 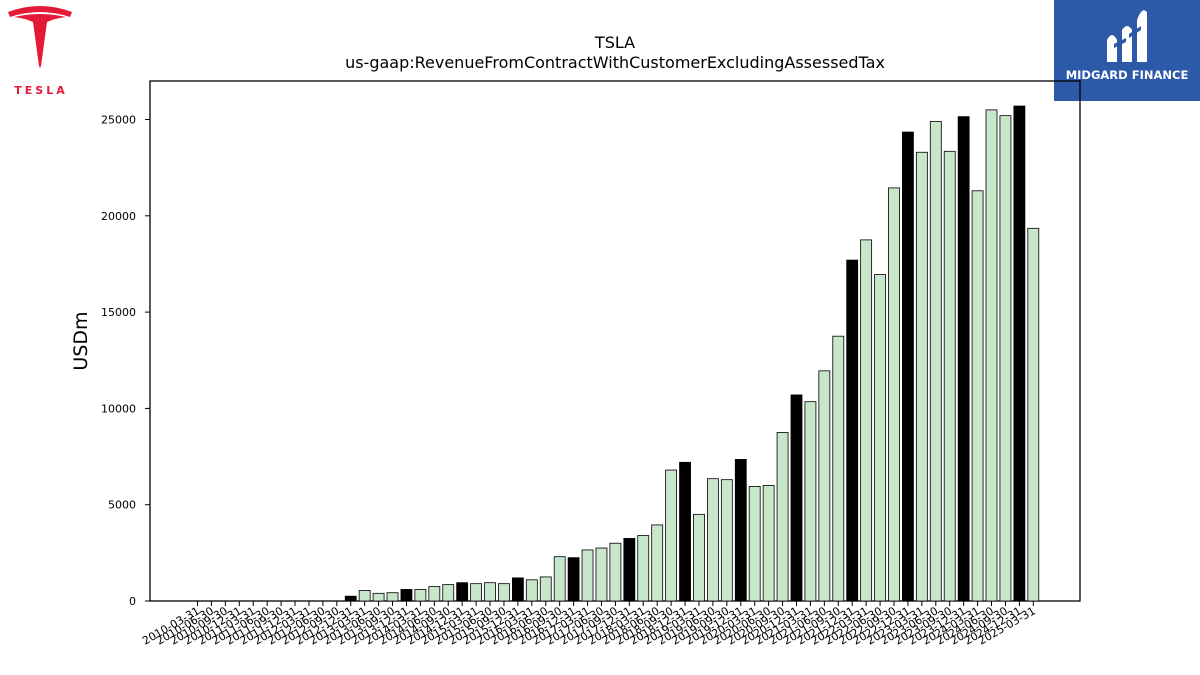 I want to click on tesla-logo: TESLA, so click(x=40, y=50).